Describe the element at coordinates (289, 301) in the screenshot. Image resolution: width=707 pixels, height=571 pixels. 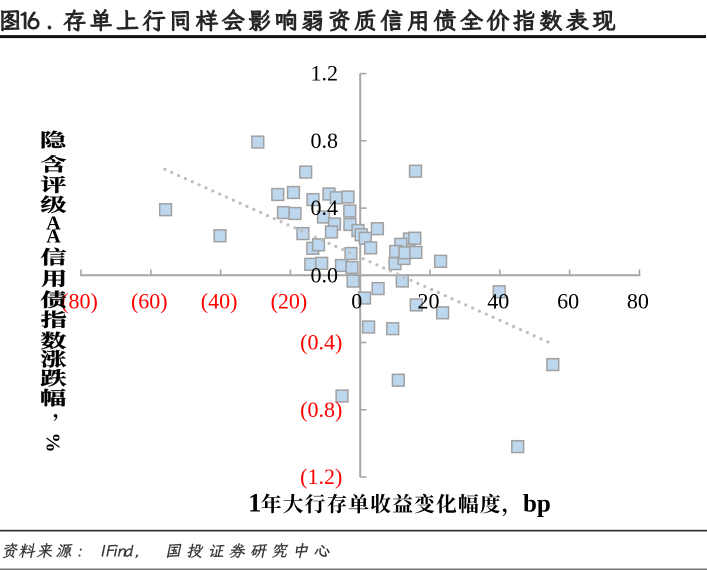
I see `svg-text: (20)` at that location.